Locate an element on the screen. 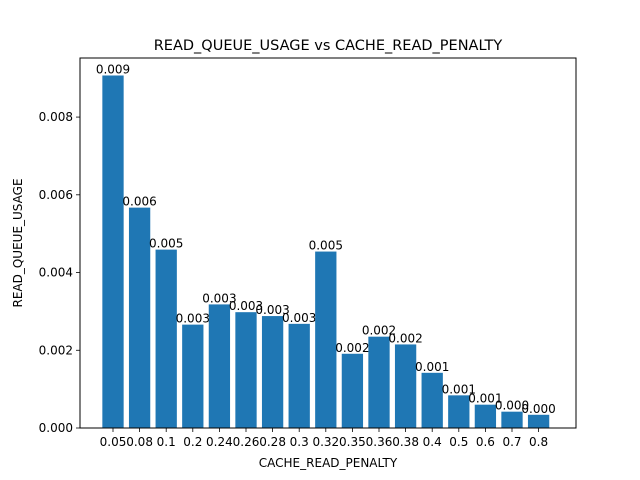 This screenshot has width=640, height=480. x-tick-label: 0.32 is located at coordinates (325, 442).